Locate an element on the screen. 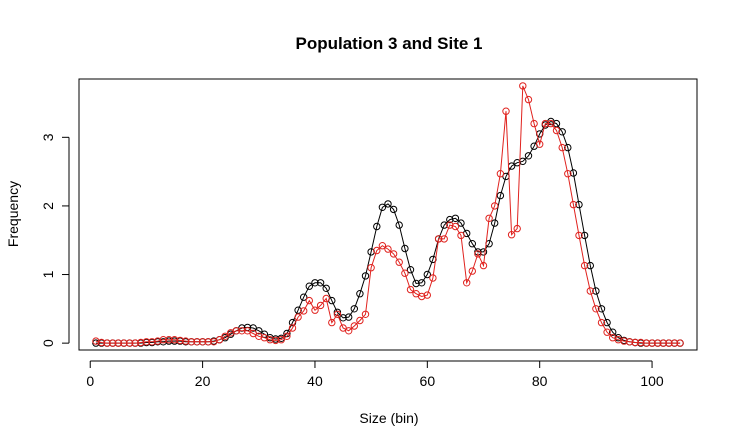  x-tick-label: 40 is located at coordinates (315, 381).